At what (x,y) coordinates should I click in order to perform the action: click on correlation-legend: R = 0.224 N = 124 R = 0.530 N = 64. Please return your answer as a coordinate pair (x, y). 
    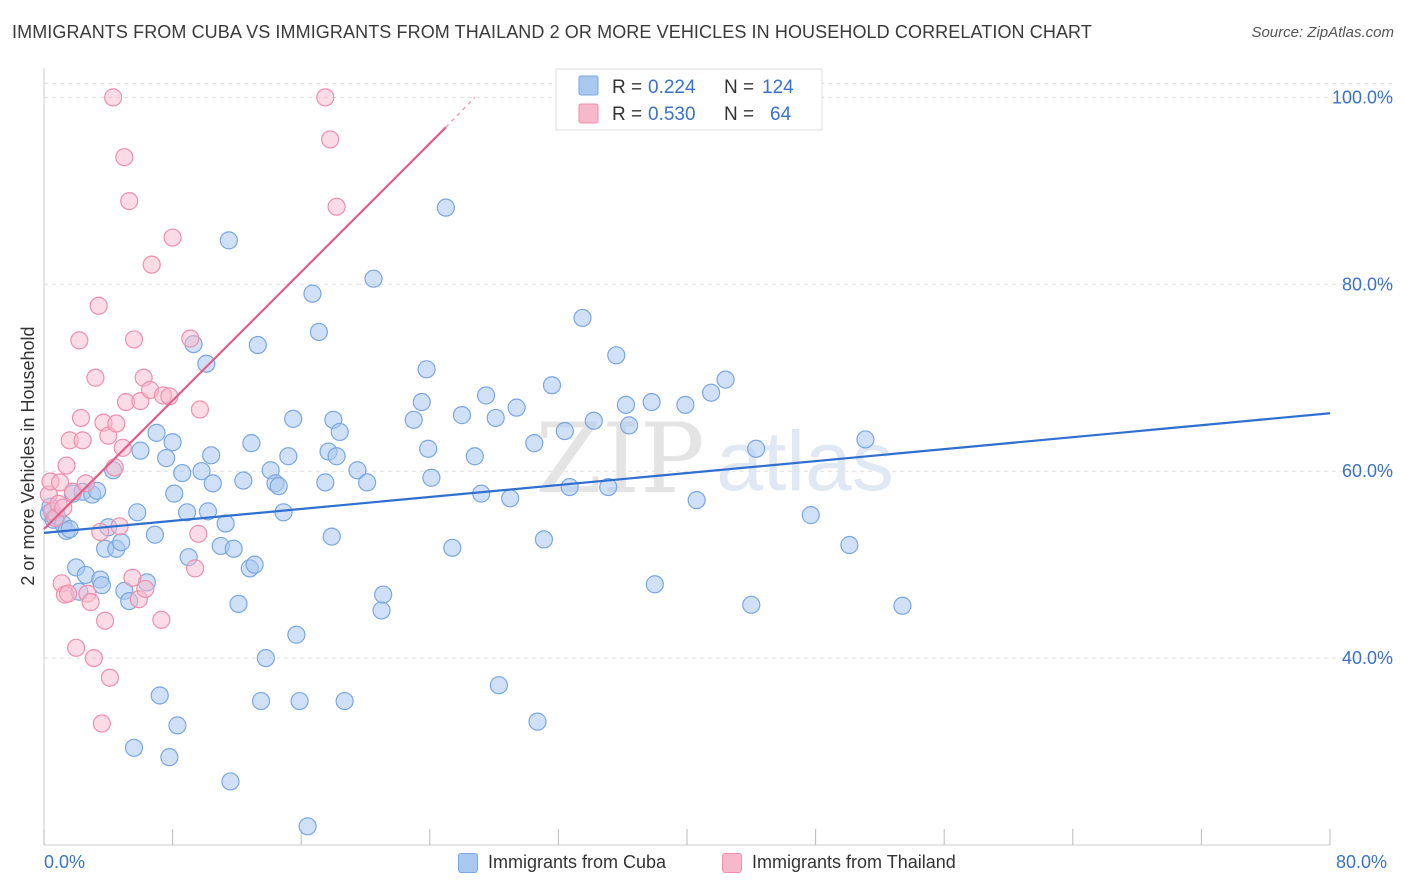
    Looking at the image, I should click on (689, 99).